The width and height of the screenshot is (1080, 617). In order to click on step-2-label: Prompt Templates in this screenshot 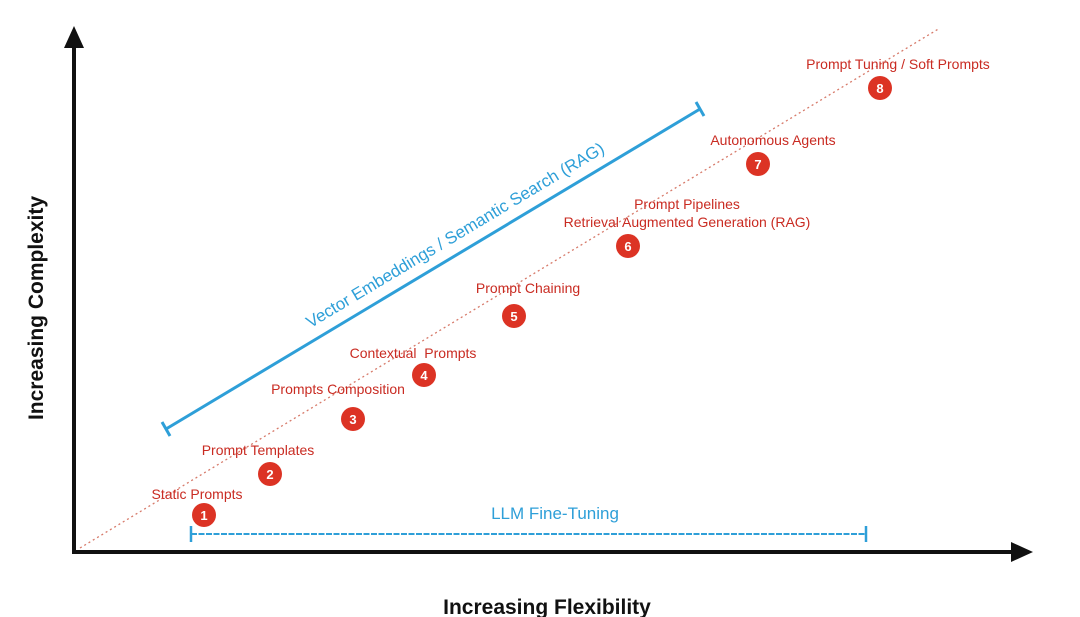, I will do `click(258, 450)`.